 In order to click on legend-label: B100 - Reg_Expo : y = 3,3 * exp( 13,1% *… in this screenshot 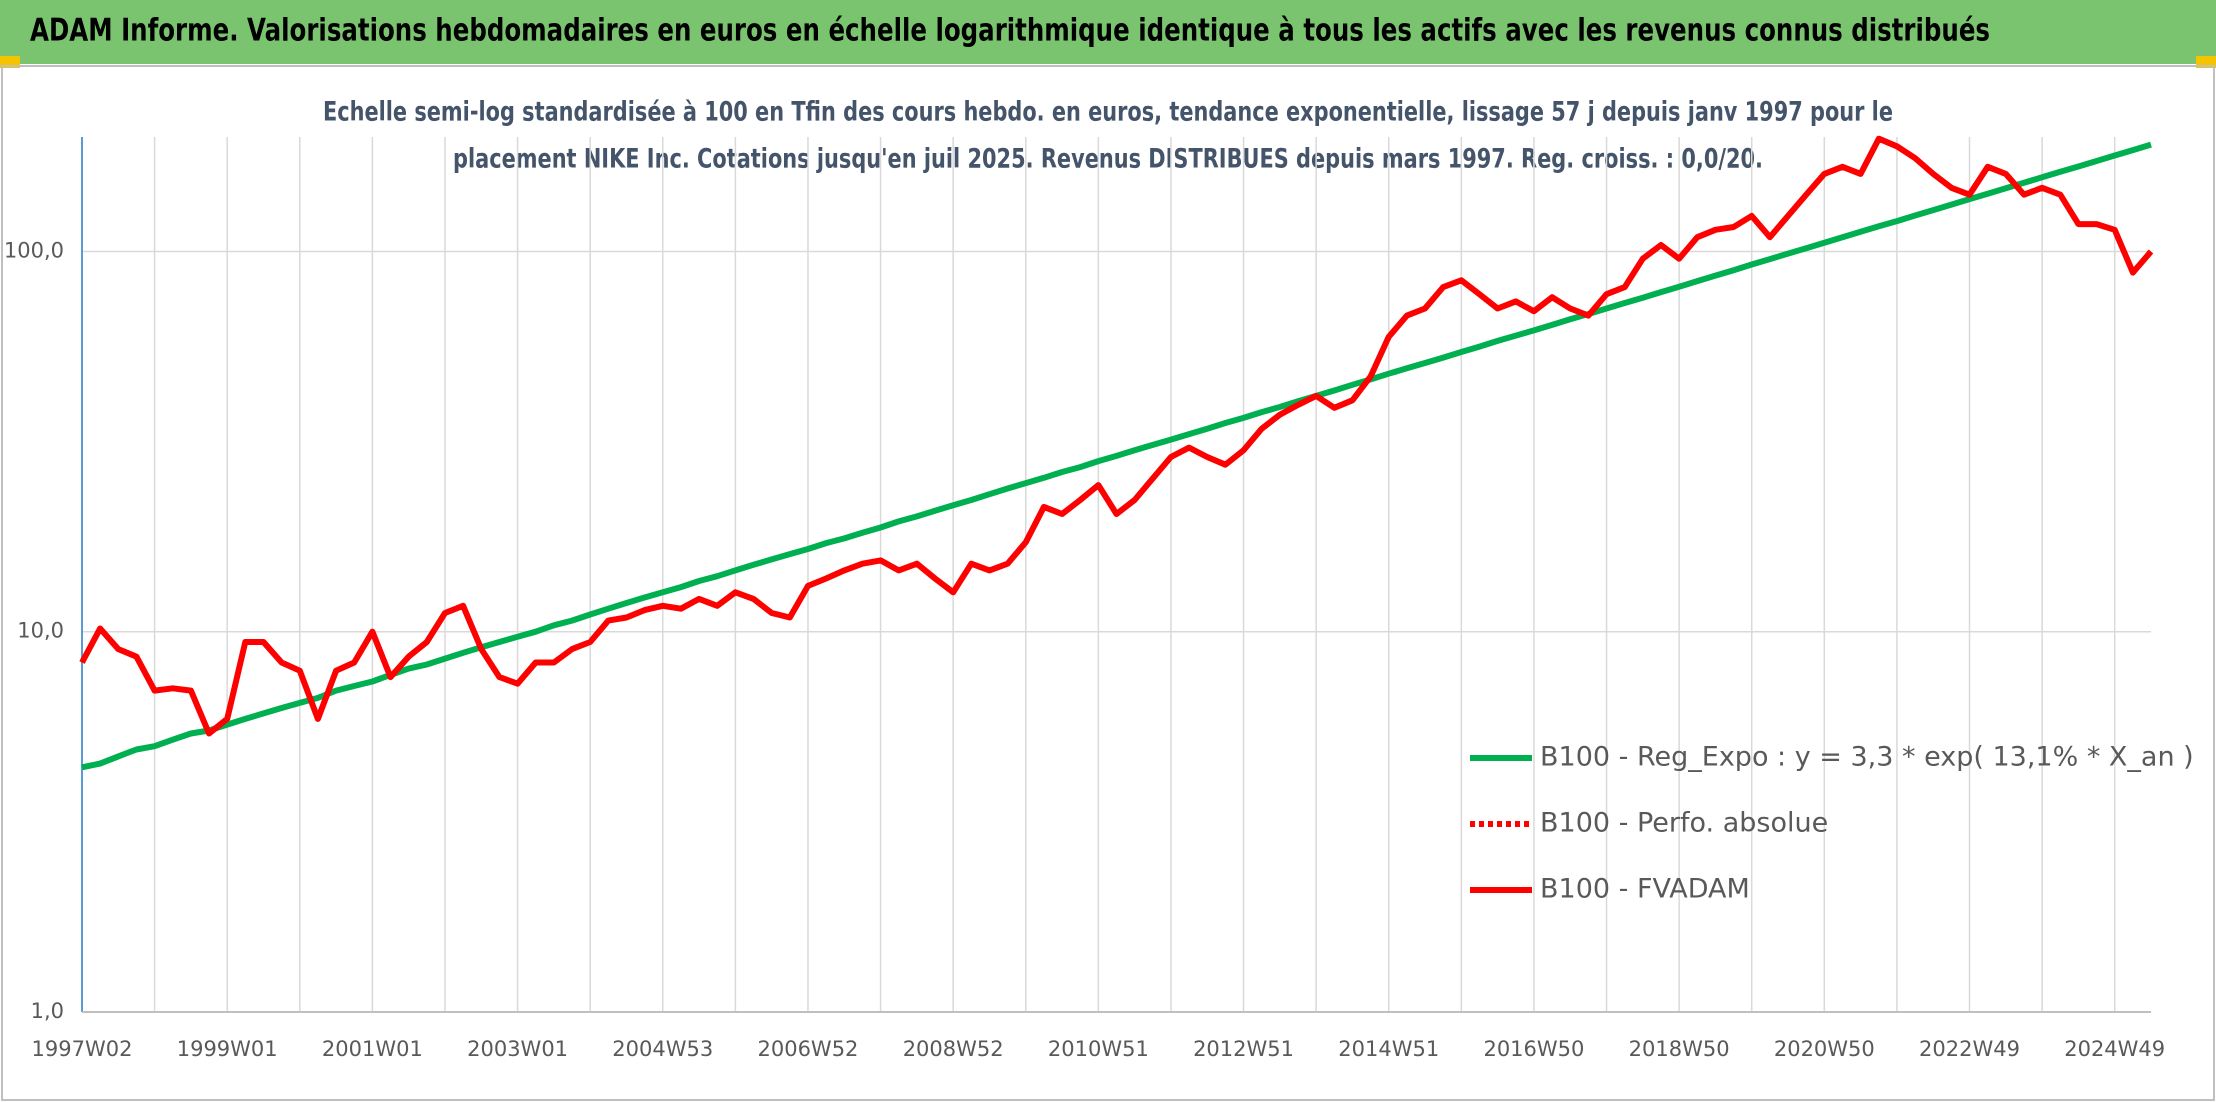, I will do `click(1867, 757)`.